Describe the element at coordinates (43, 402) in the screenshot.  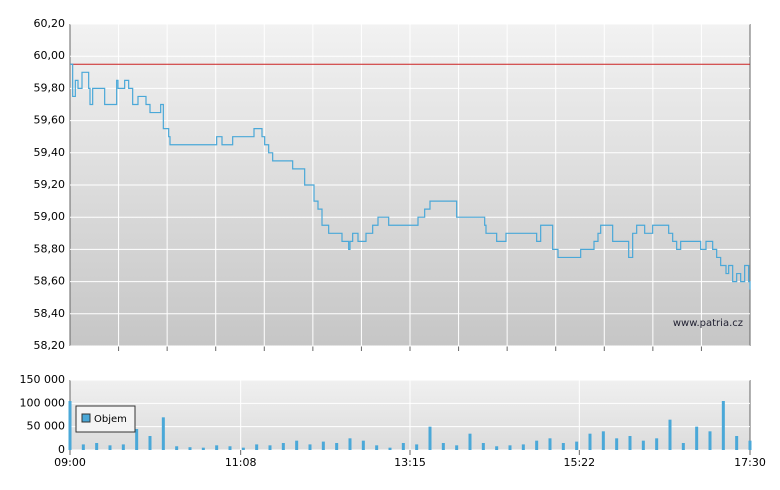
I see `y-tick-label: 100 000` at that location.